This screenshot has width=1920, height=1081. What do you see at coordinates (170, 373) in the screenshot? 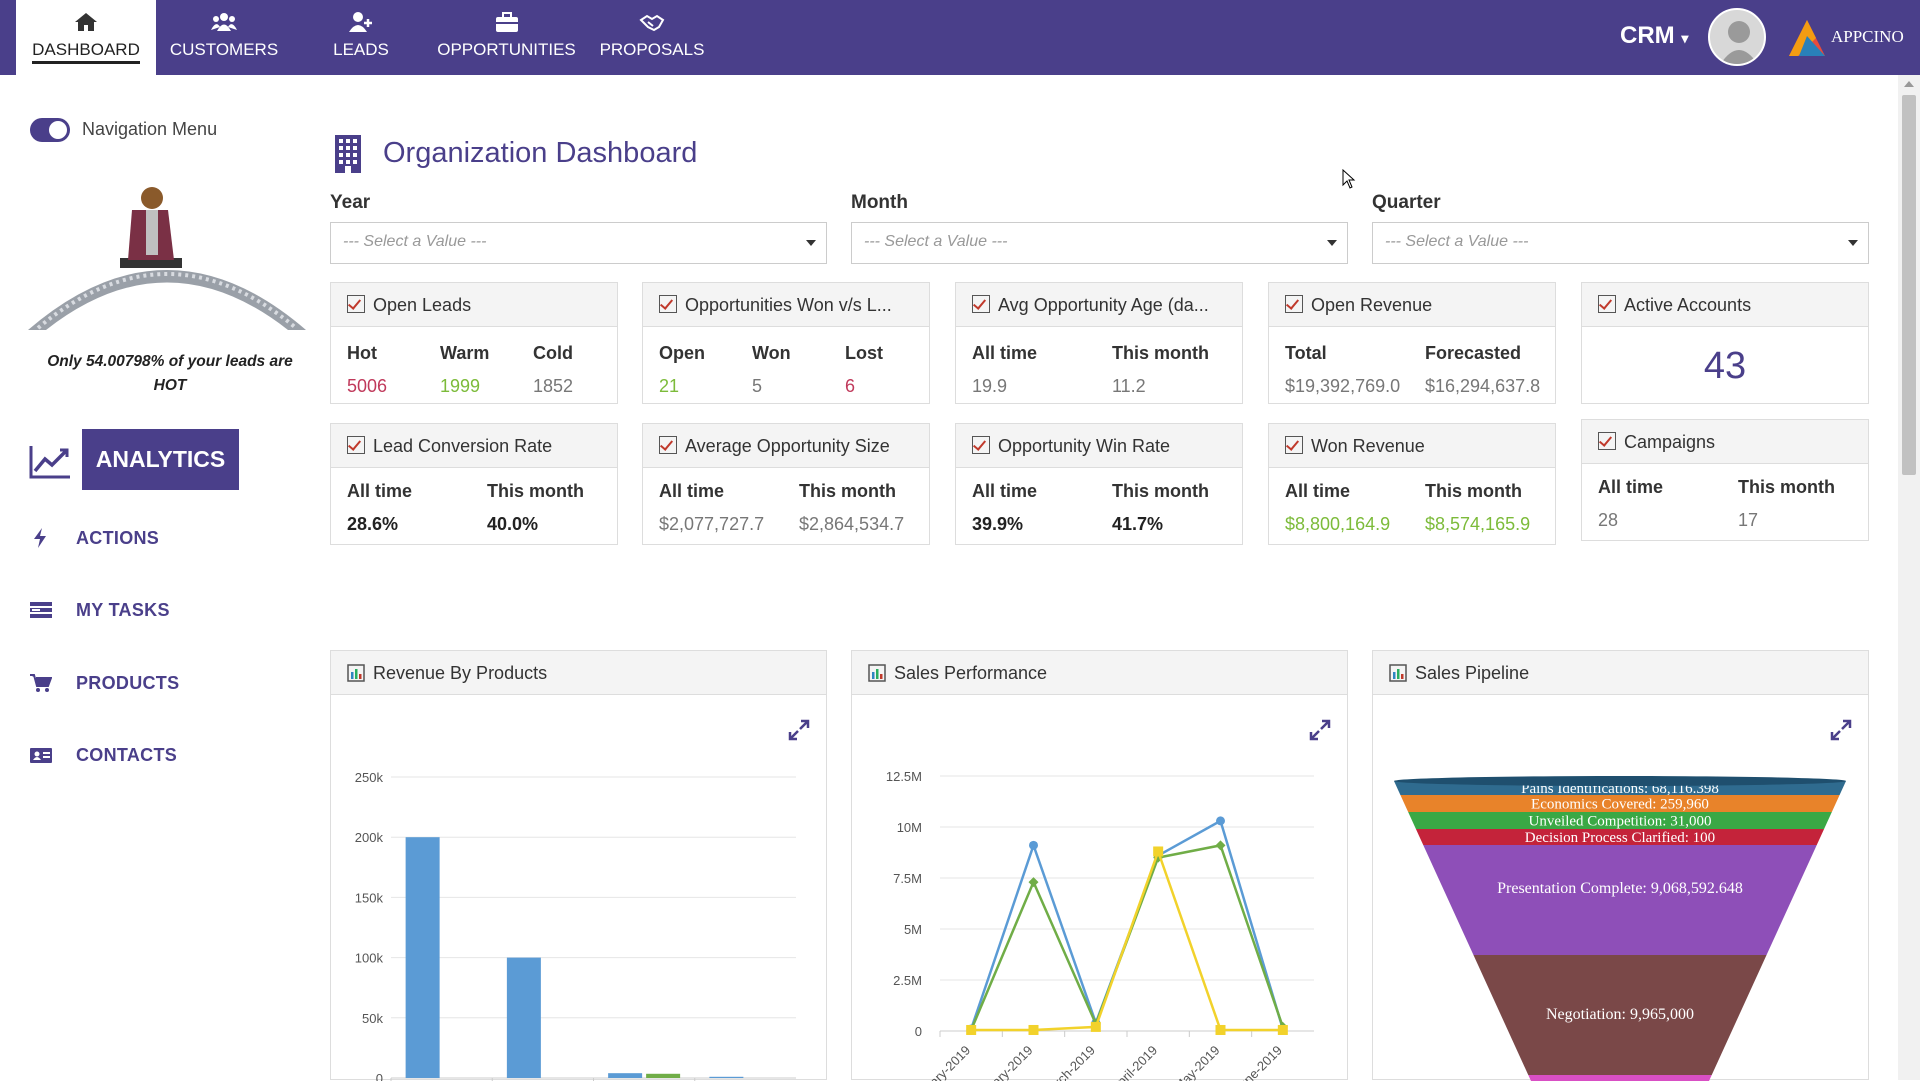
I see `hot-leads-message: Only 54.00798% of your leads are HOT` at bounding box center [170, 373].